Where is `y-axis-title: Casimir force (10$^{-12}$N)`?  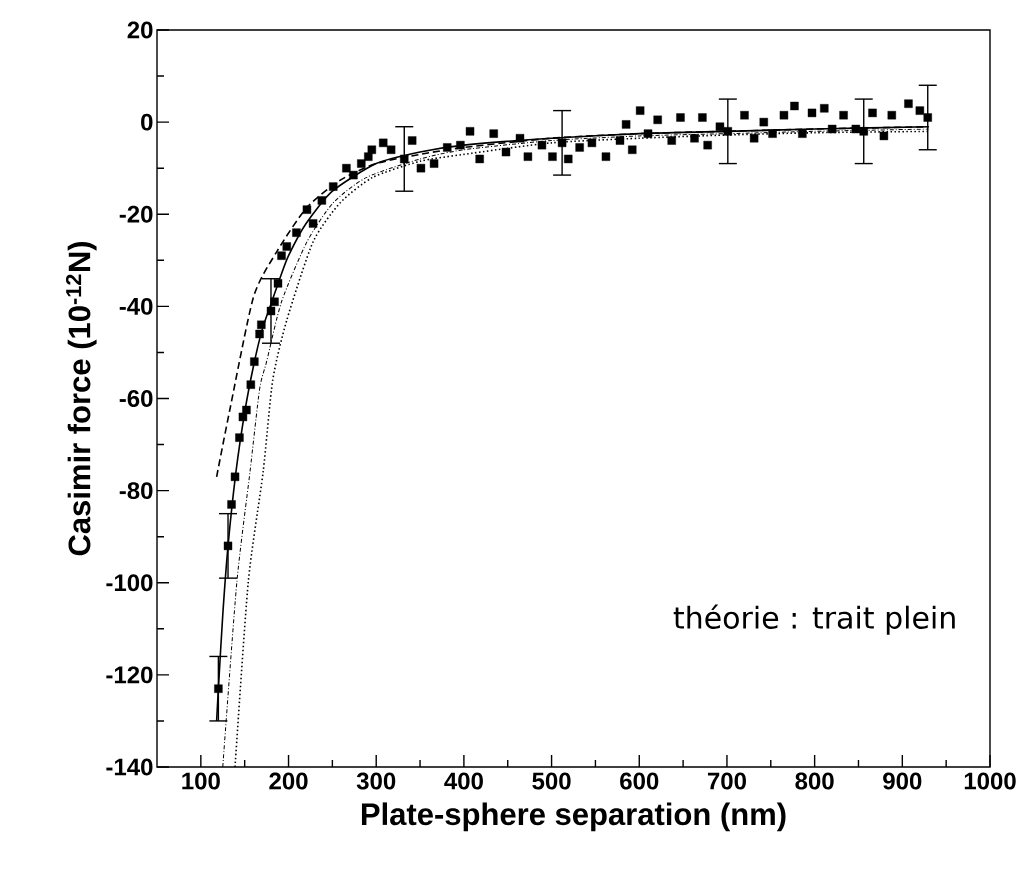 y-axis-title: Casimir force (10$^{-12}$N) is located at coordinates (81, 398).